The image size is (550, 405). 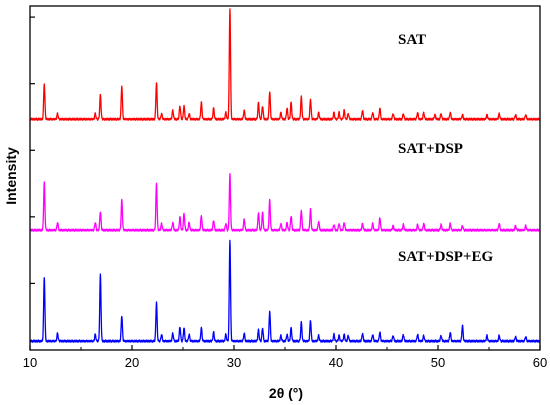 What do you see at coordinates (438, 362) in the screenshot?
I see `x-tick-label: 50` at bounding box center [438, 362].